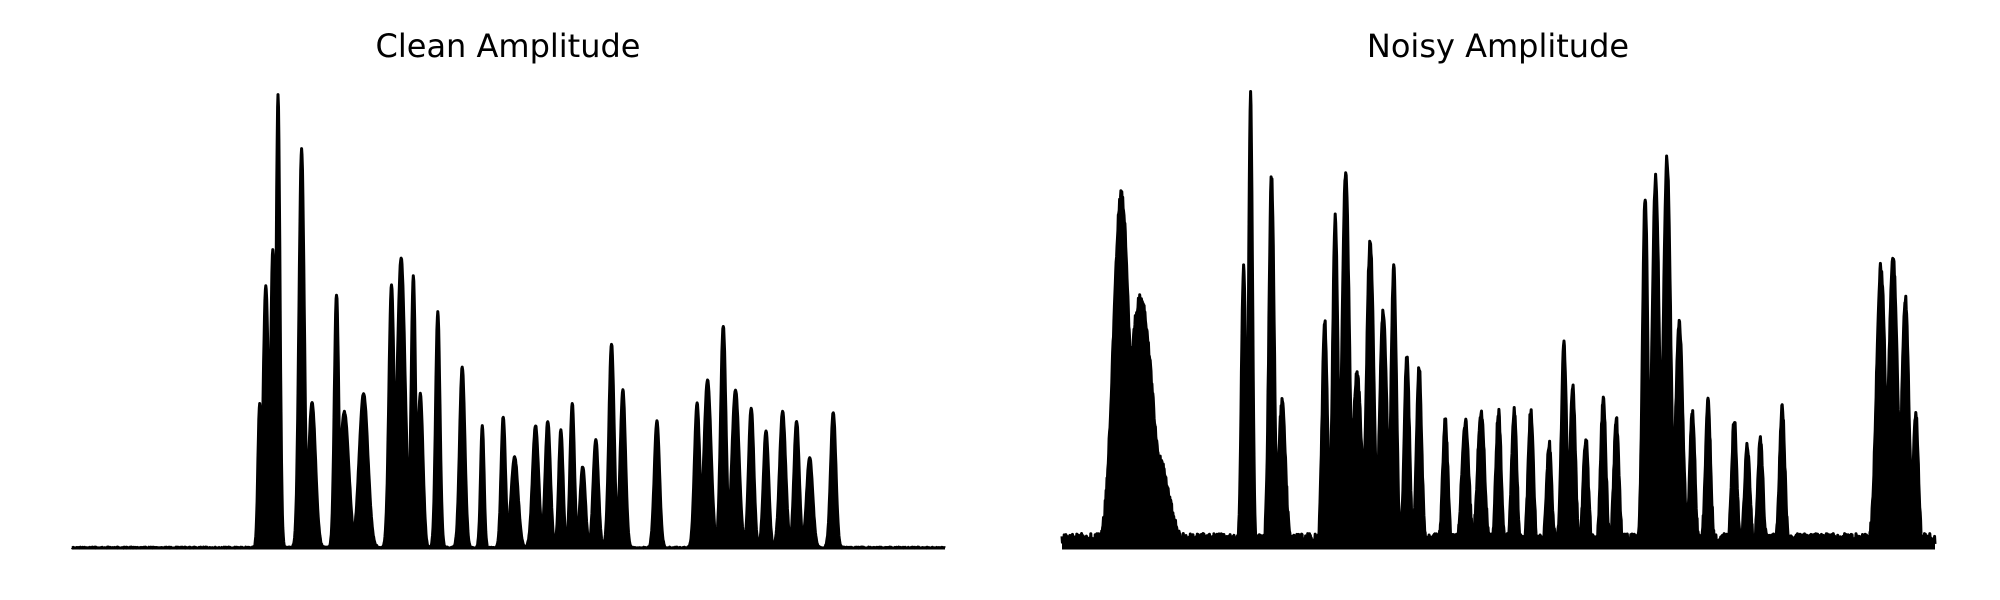 Image resolution: width=2000 pixels, height=600 pixels. Describe the element at coordinates (508, 46) in the screenshot. I see `clean-amplitude-title: Clean Amplitude` at that location.